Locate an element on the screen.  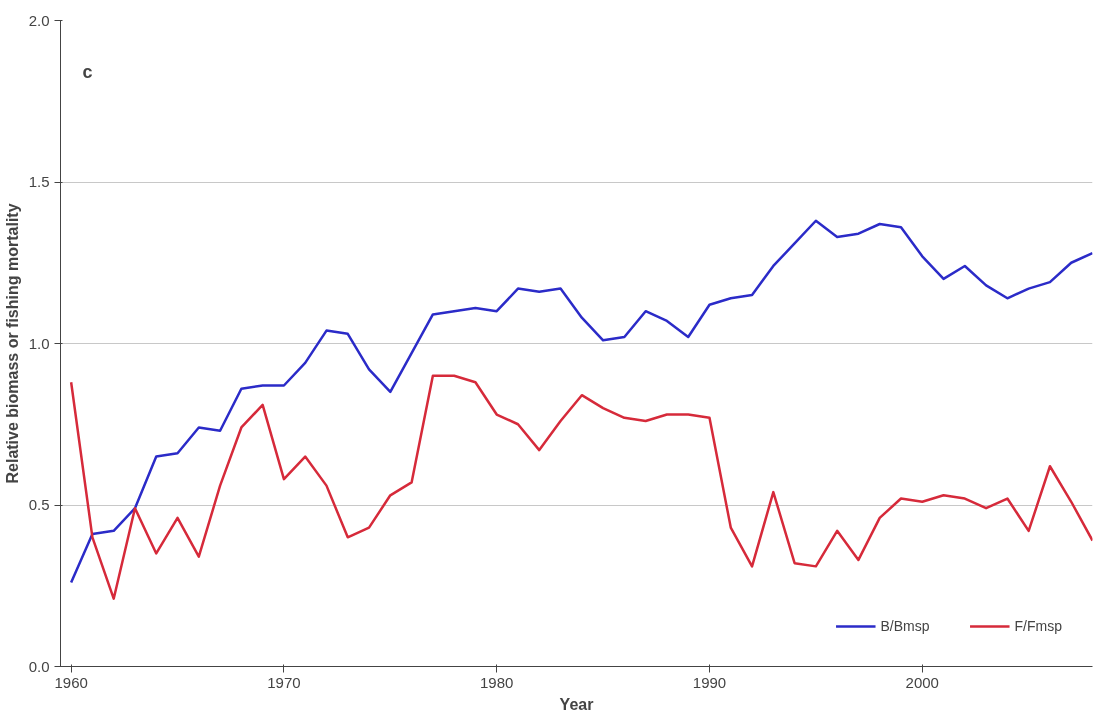
x-tick-label: 2000 is located at coordinates (922, 682).